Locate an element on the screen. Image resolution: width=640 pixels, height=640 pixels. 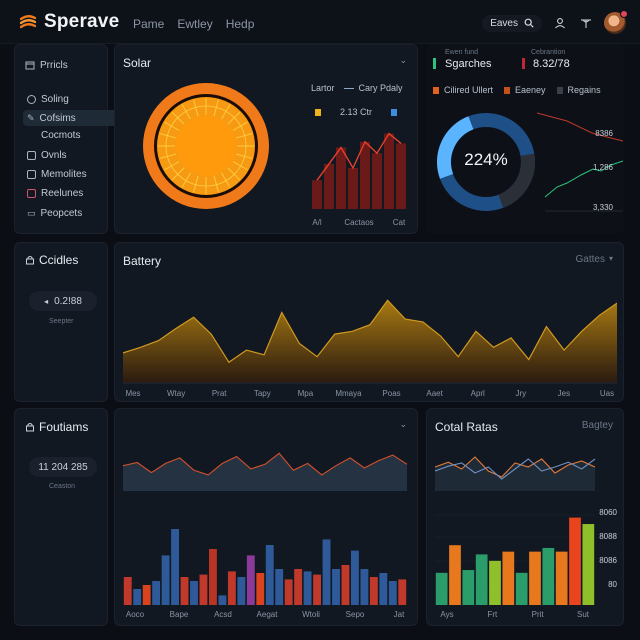
sidebar-item-label: Soling is located at coordinates (55, 99).